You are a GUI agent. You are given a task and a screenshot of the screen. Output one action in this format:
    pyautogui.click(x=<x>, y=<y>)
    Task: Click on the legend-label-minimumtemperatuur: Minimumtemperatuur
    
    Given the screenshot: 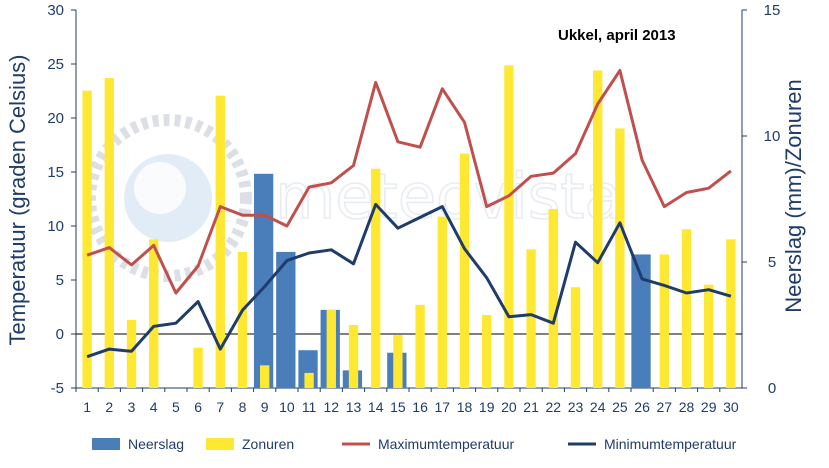 What is the action you would take?
    pyautogui.click(x=670, y=444)
    